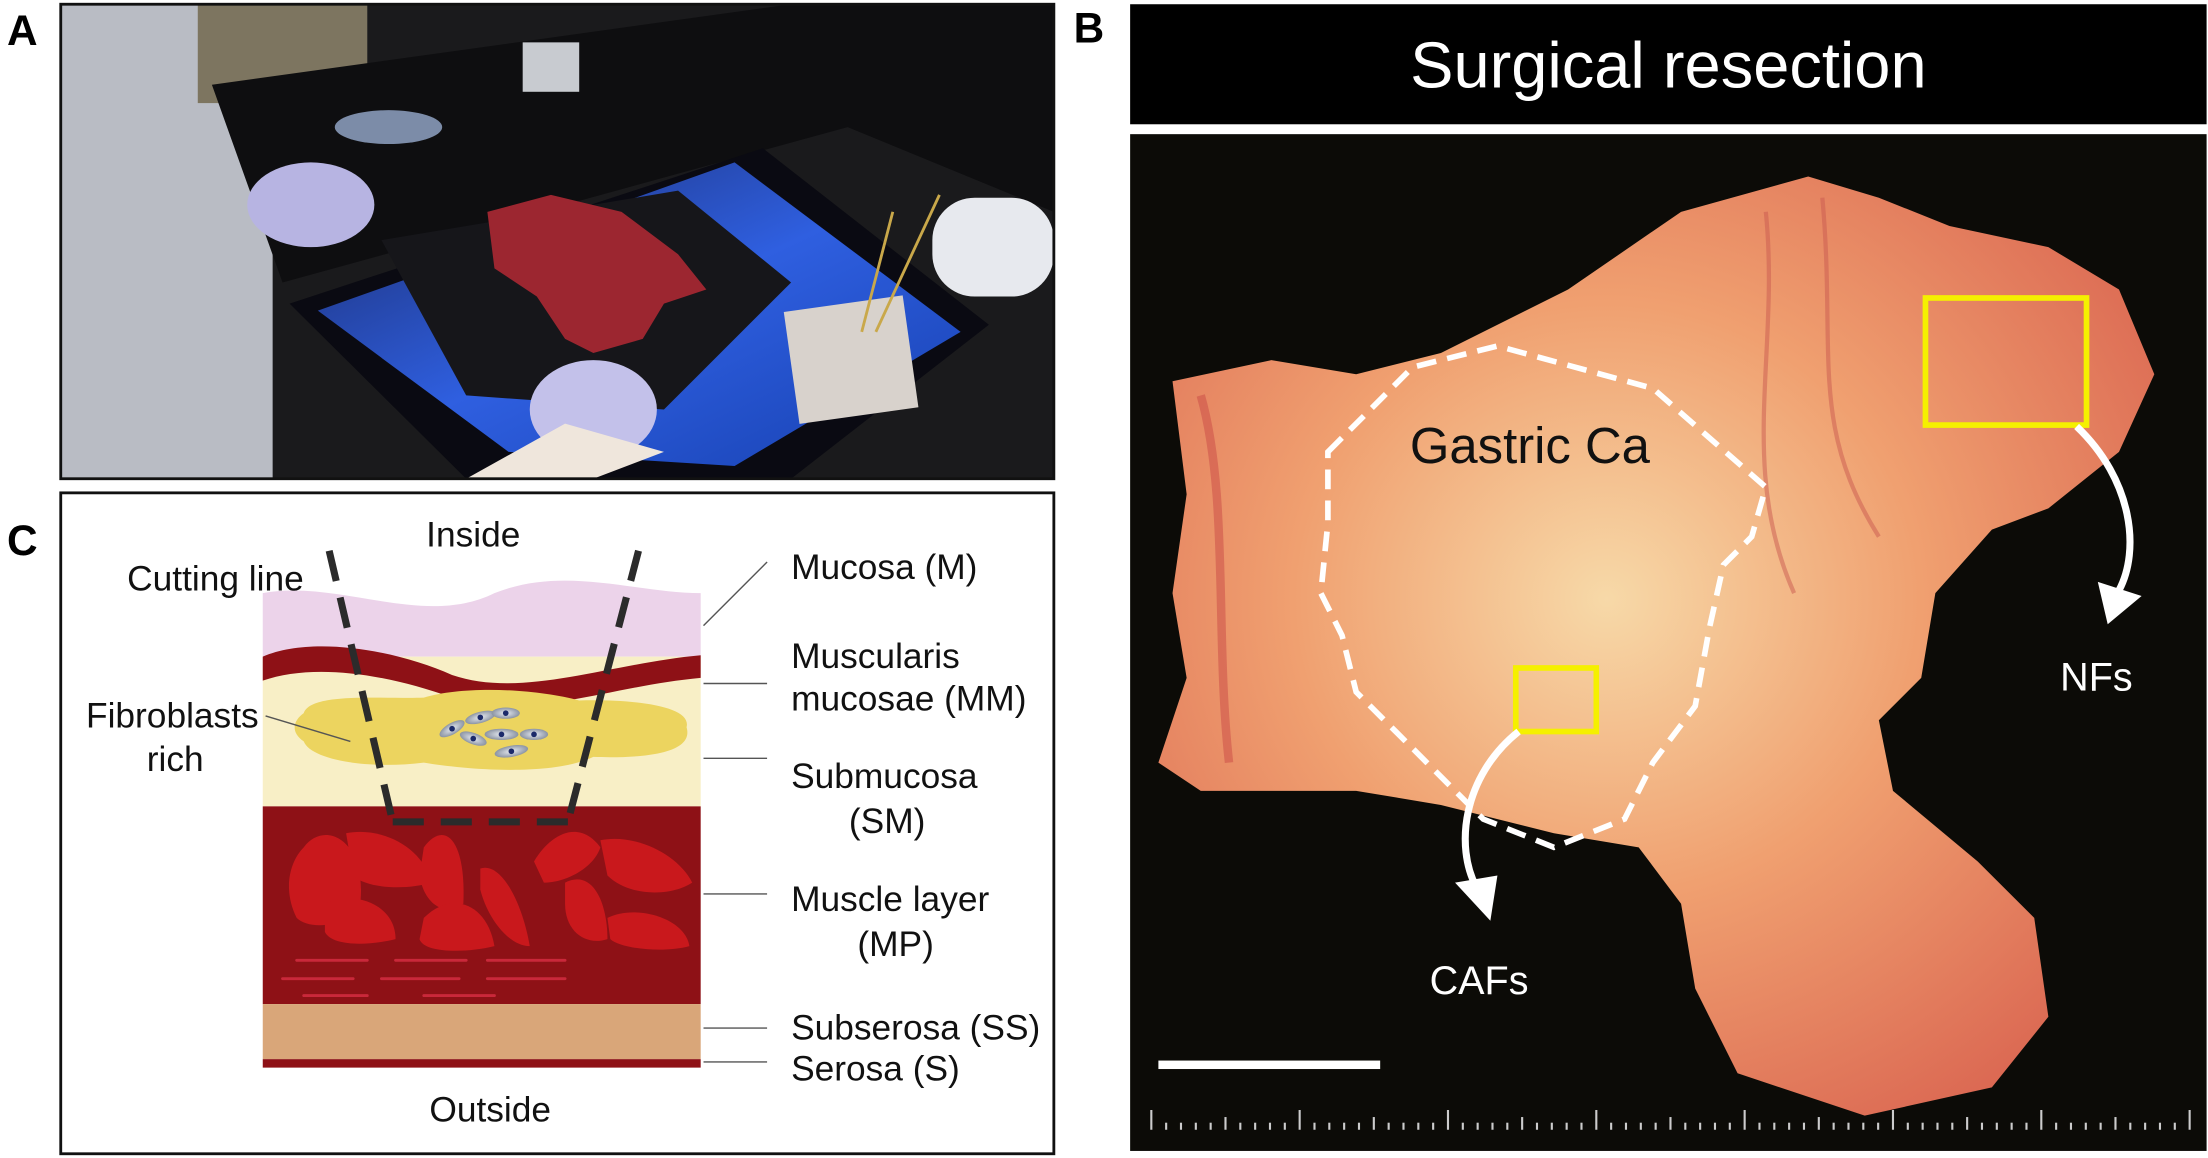 Image resolution: width=2208 pixels, height=1158 pixels. What do you see at coordinates (481, 1063) in the screenshot?
I see `layer-serosa` at bounding box center [481, 1063].